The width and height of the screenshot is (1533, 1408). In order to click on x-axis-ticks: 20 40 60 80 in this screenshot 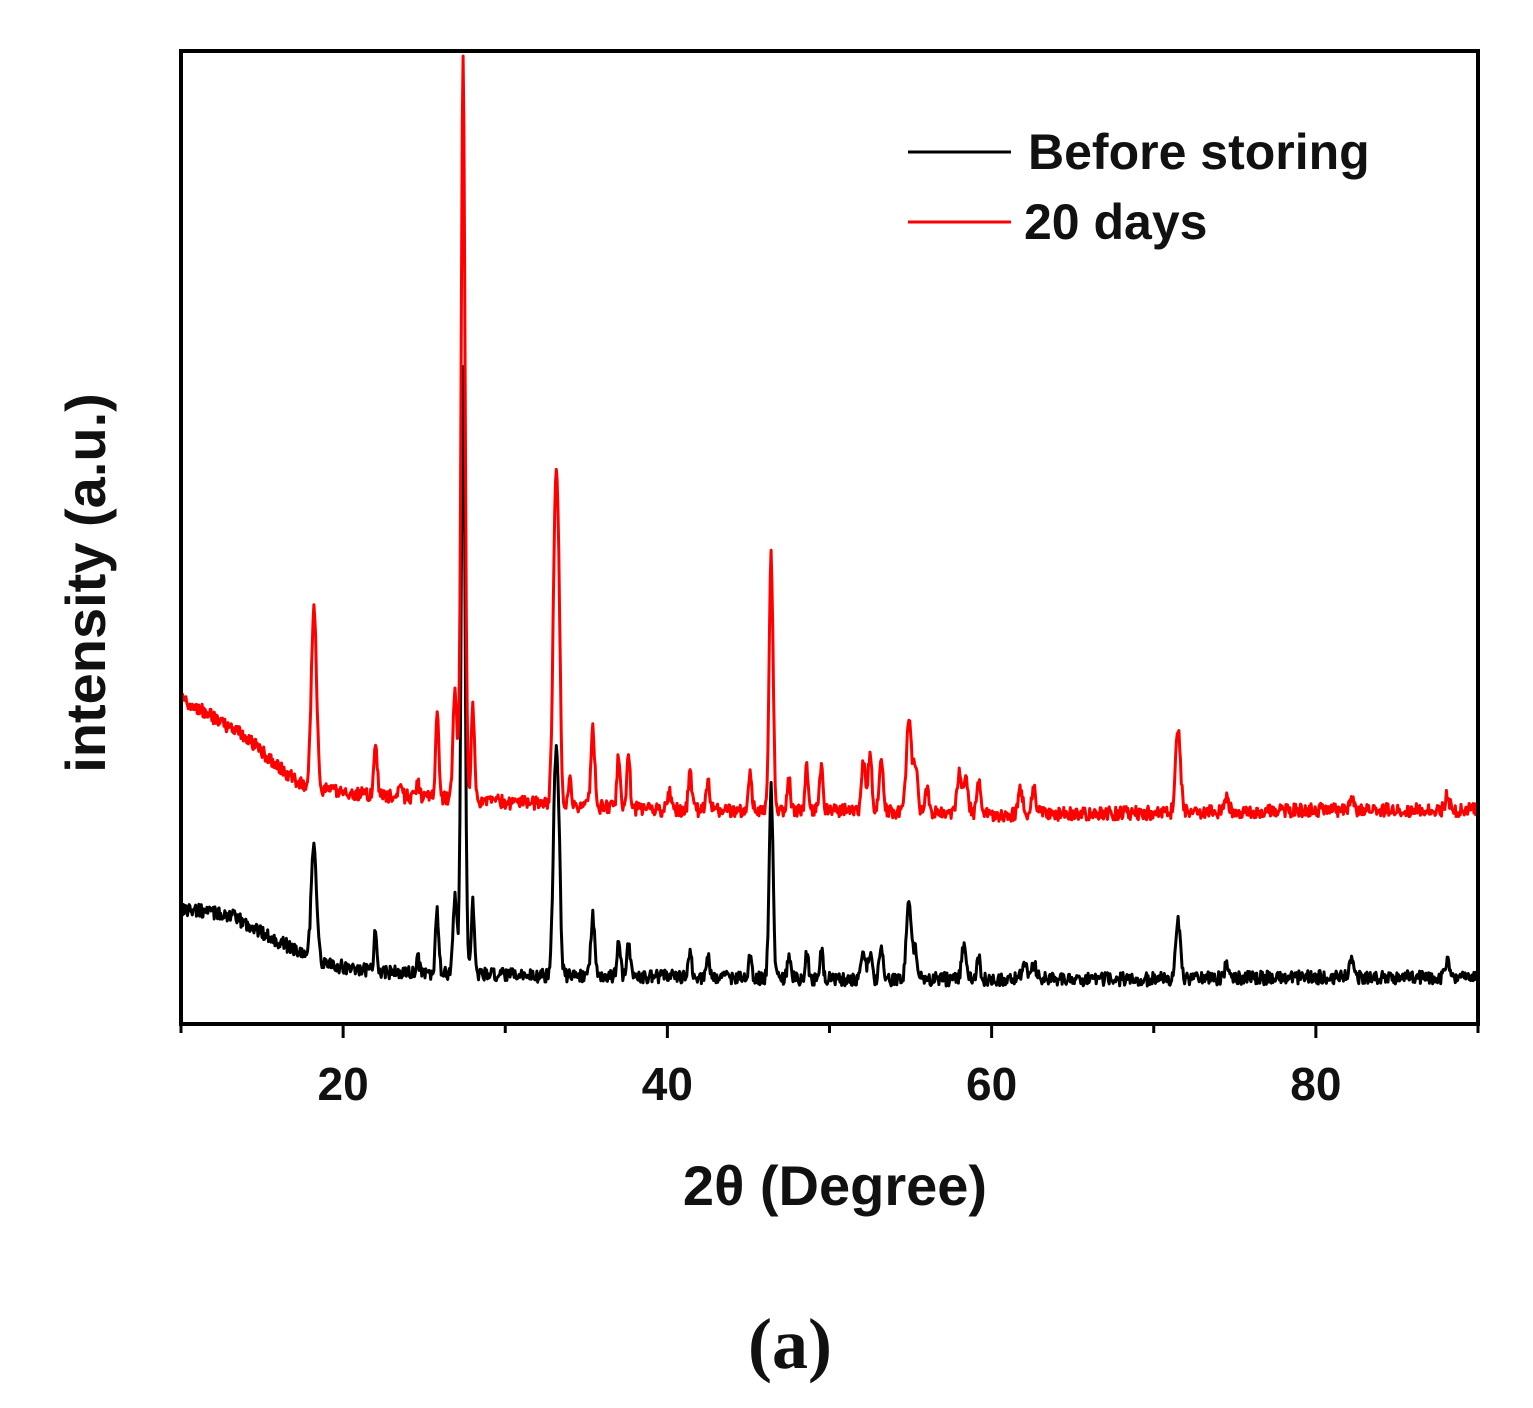, I will do `click(829, 1067)`.